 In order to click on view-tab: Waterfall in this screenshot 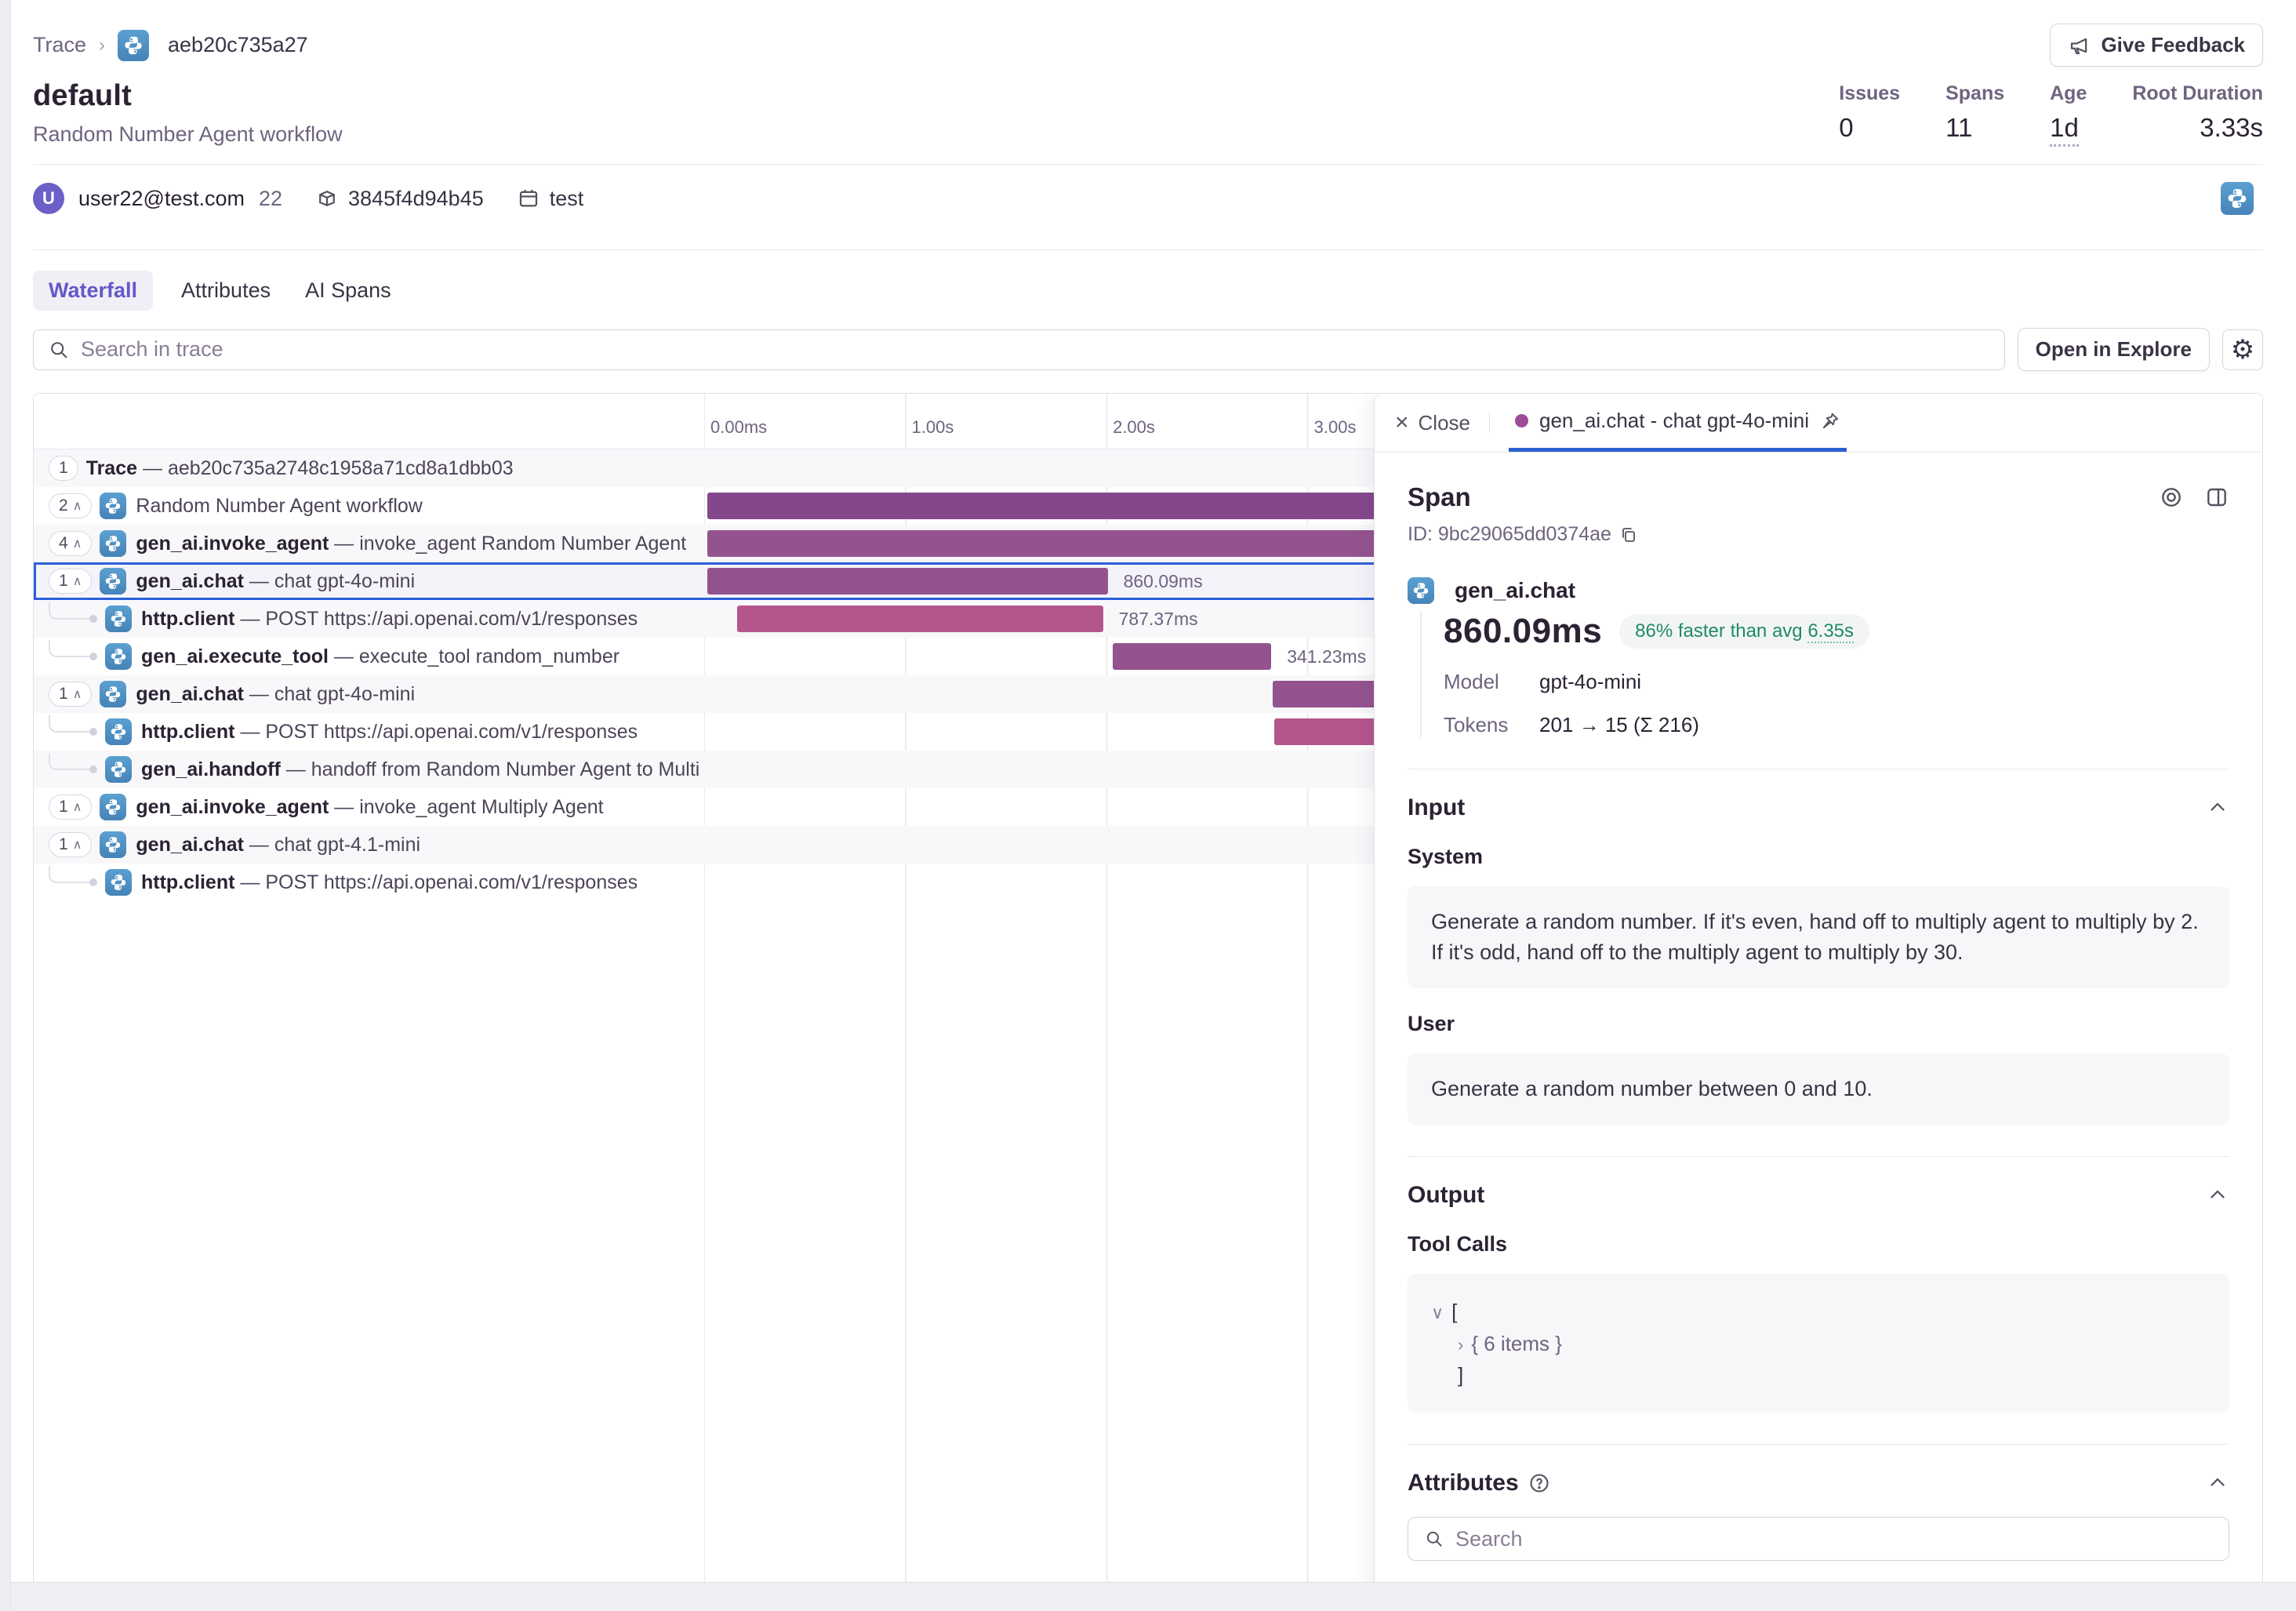, I will do `click(93, 291)`.